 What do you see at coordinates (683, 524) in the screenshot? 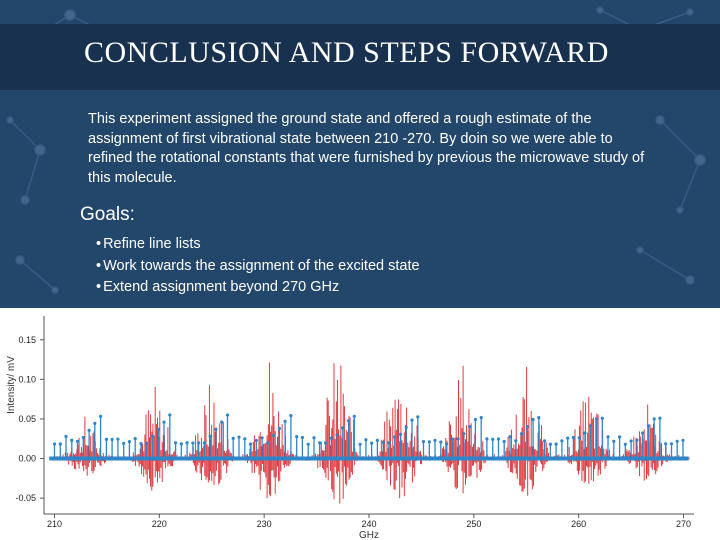
I see `x-tick-label: 270` at bounding box center [683, 524].